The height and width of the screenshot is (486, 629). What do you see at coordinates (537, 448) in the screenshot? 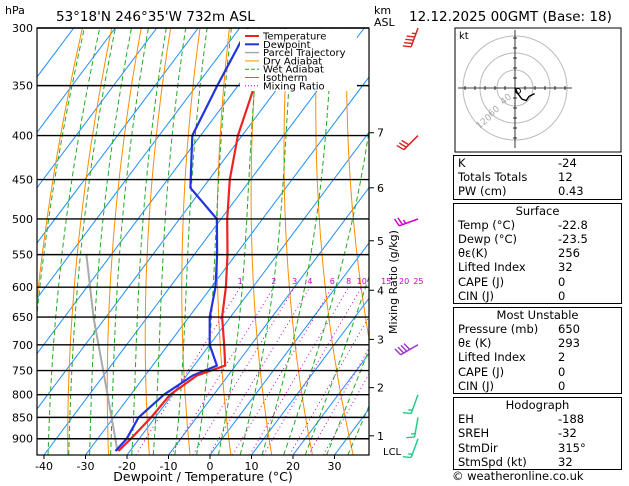
I see `stats-row: StmDir 315°` at bounding box center [537, 448].